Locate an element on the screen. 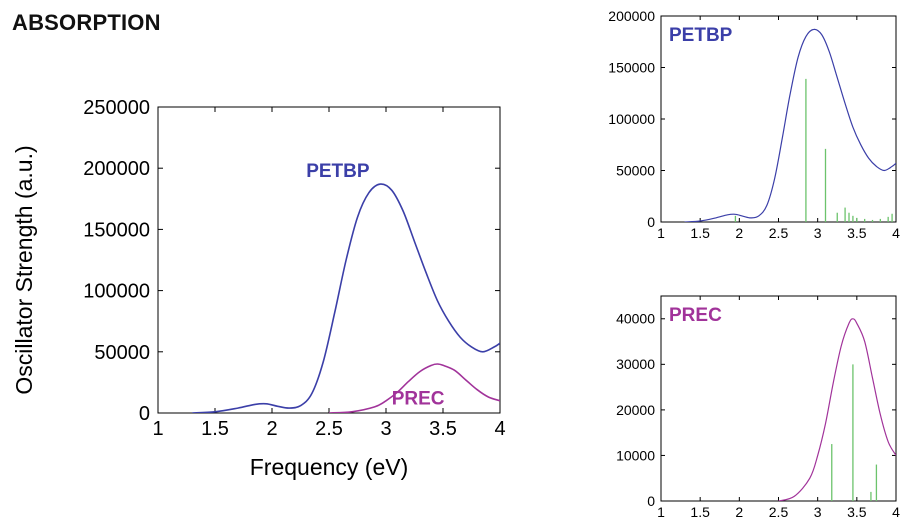 This screenshot has height=521, width=909. panel-title: PREC is located at coordinates (695, 315).